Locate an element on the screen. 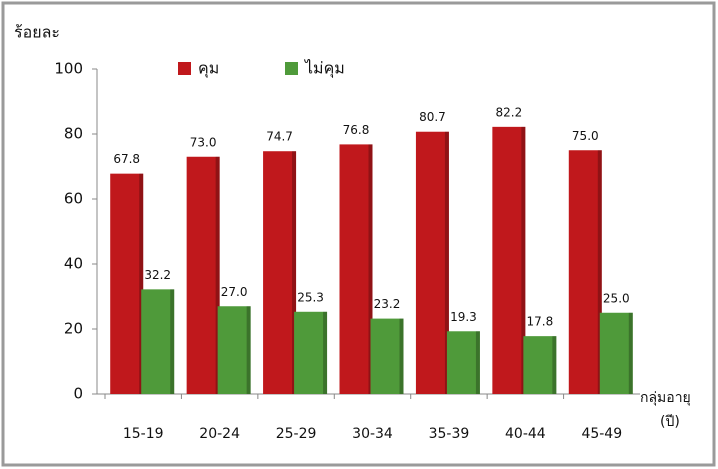 The image size is (718, 469). y-tick-label: 20 is located at coordinates (73, 329).